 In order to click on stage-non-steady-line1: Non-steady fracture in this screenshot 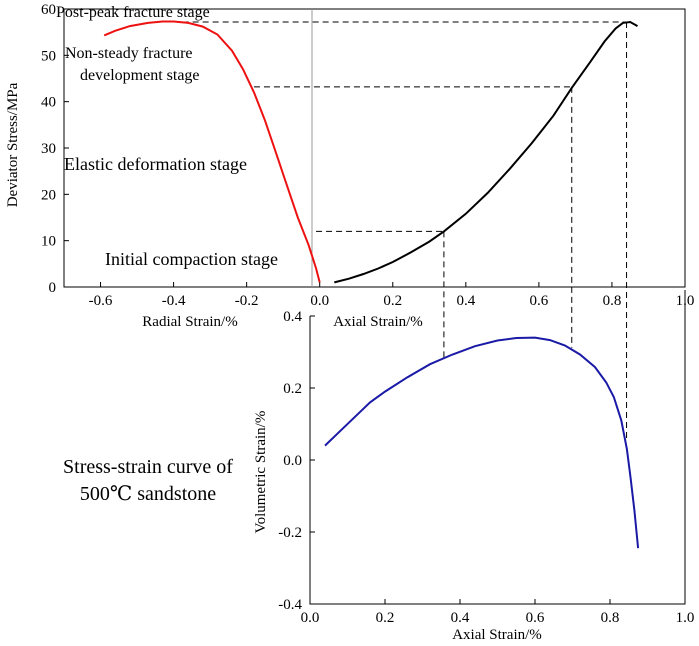, I will do `click(129, 53)`.